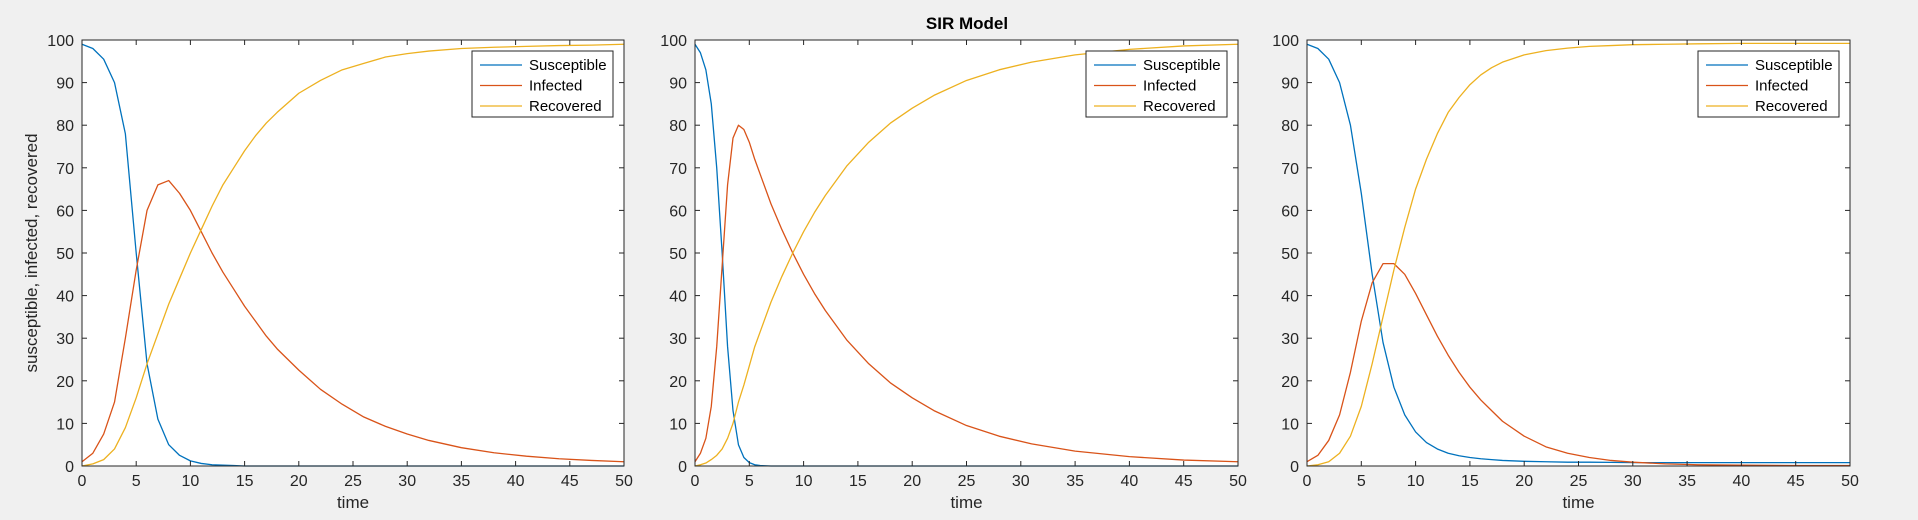 This screenshot has height=520, width=1918. Describe the element at coordinates (1578, 364) in the screenshot. I see `series-line-infected` at that location.